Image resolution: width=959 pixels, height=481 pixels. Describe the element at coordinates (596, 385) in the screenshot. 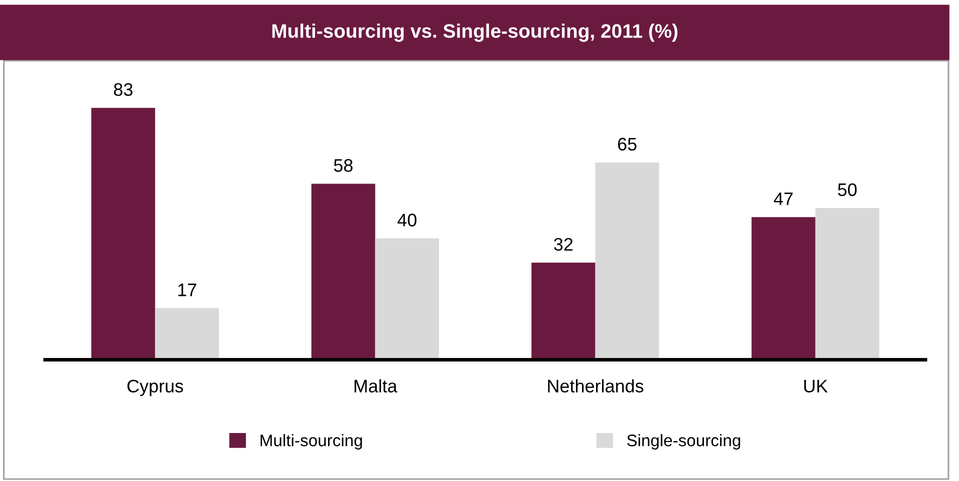

I see `x-tick-label: Netherlands` at that location.